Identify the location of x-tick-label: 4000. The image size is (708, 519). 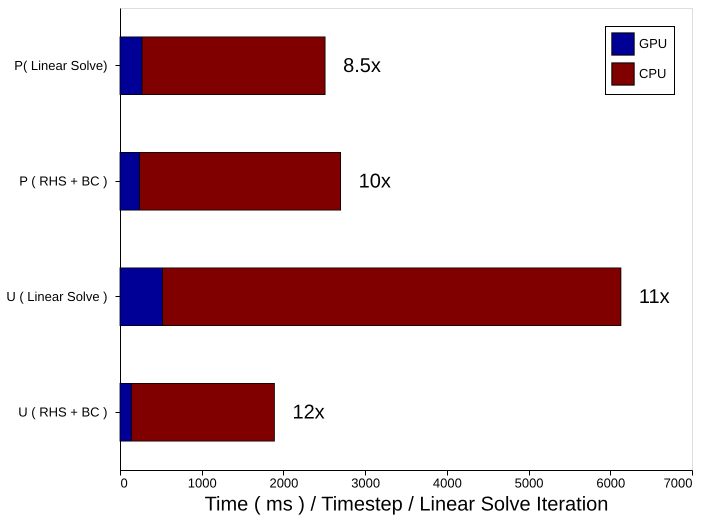
(447, 483).